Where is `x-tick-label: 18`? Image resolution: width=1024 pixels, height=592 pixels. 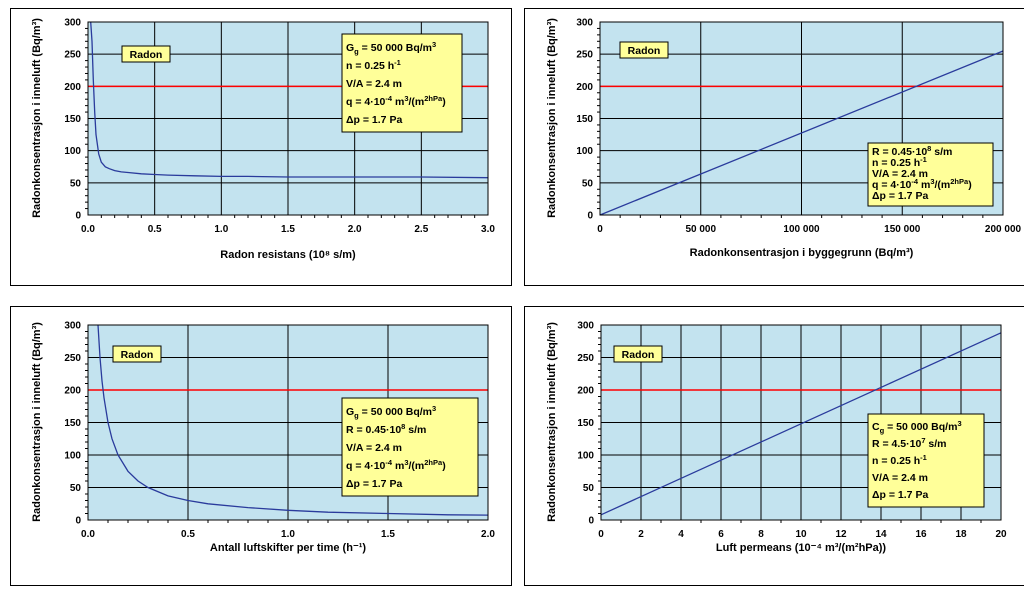
x-tick-label: 18 is located at coordinates (961, 534).